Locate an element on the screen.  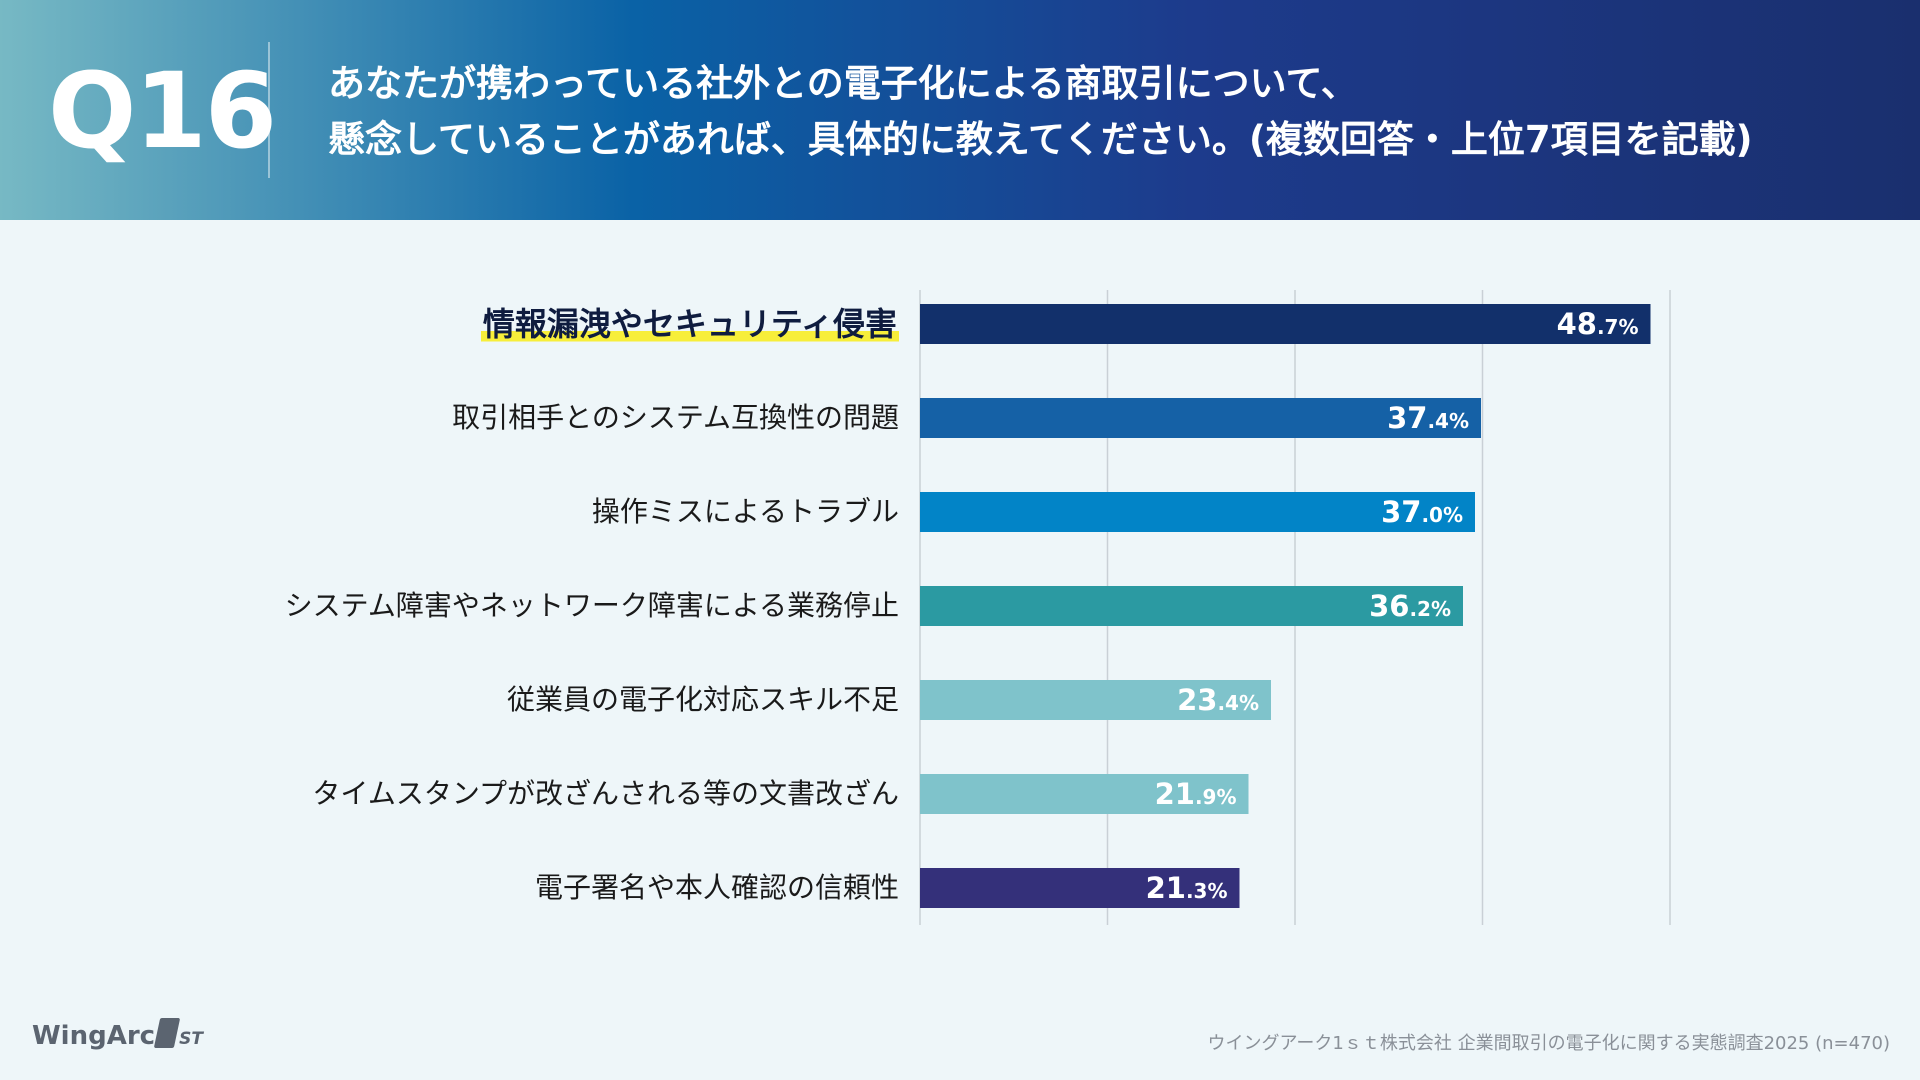
value-label: 21.3% is located at coordinates (1187, 888).